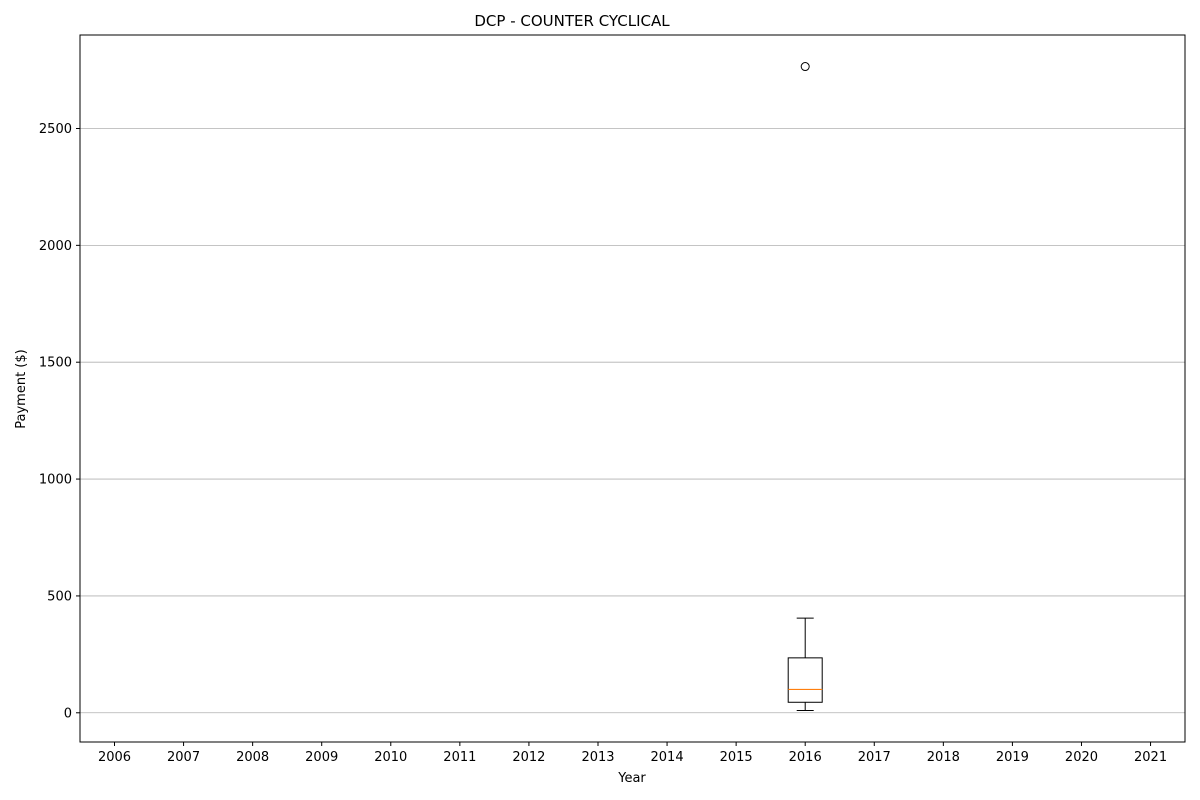 The image size is (1200, 800). What do you see at coordinates (736, 757) in the screenshot?
I see `x-tick-label: 2015` at bounding box center [736, 757].